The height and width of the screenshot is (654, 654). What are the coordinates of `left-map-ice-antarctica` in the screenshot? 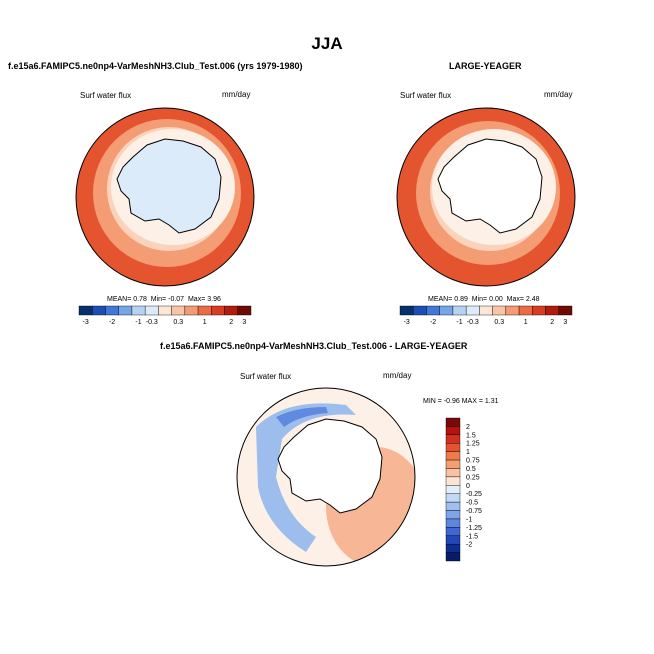 It's located at (169, 186).